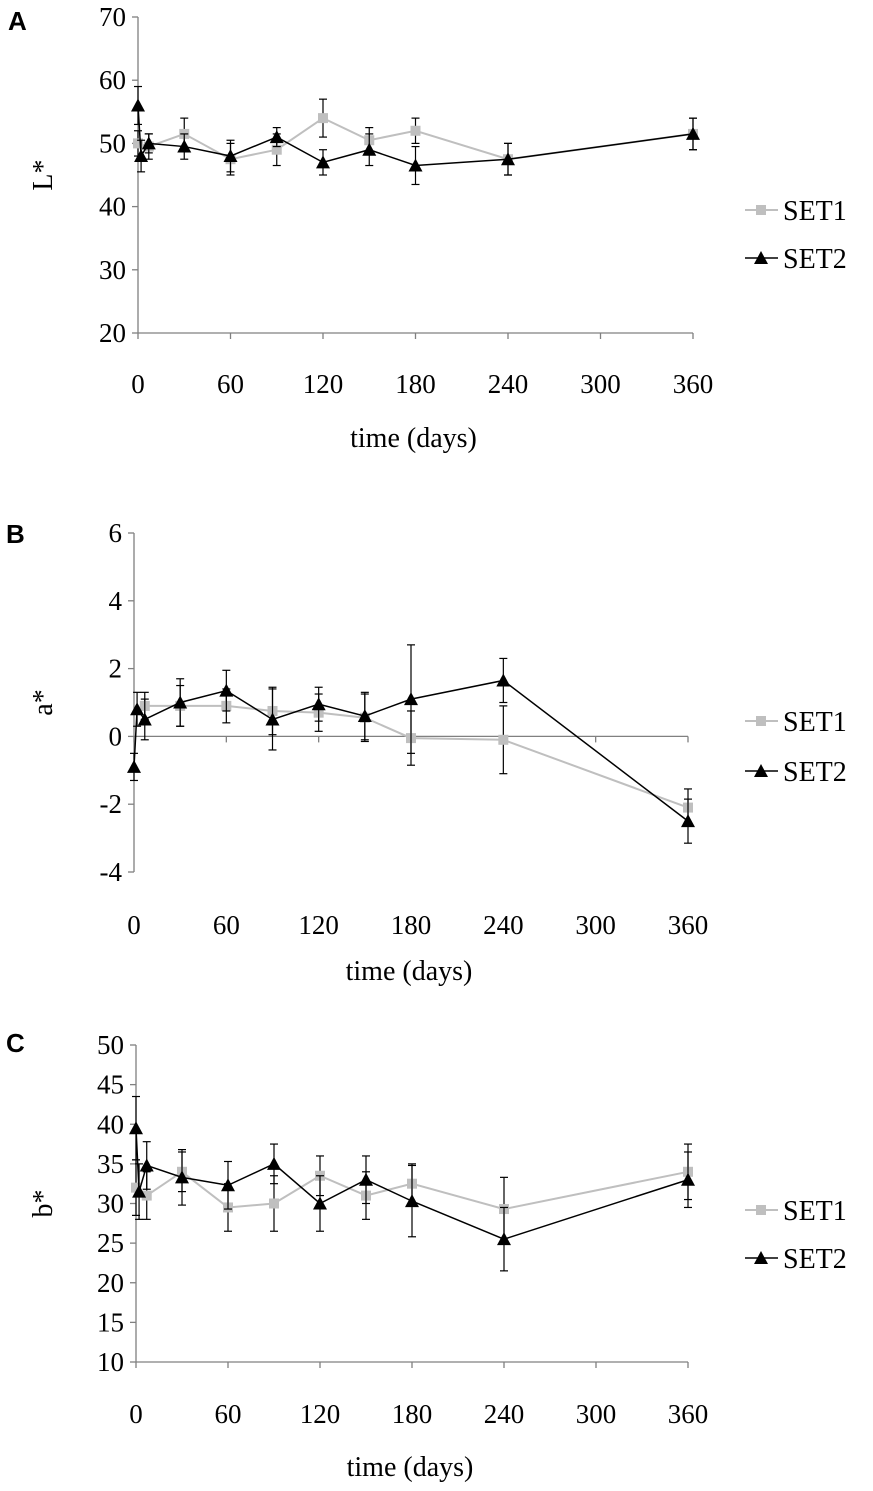 The width and height of the screenshot is (873, 1491). I want to click on panel-letter: C, so click(15, 1043).